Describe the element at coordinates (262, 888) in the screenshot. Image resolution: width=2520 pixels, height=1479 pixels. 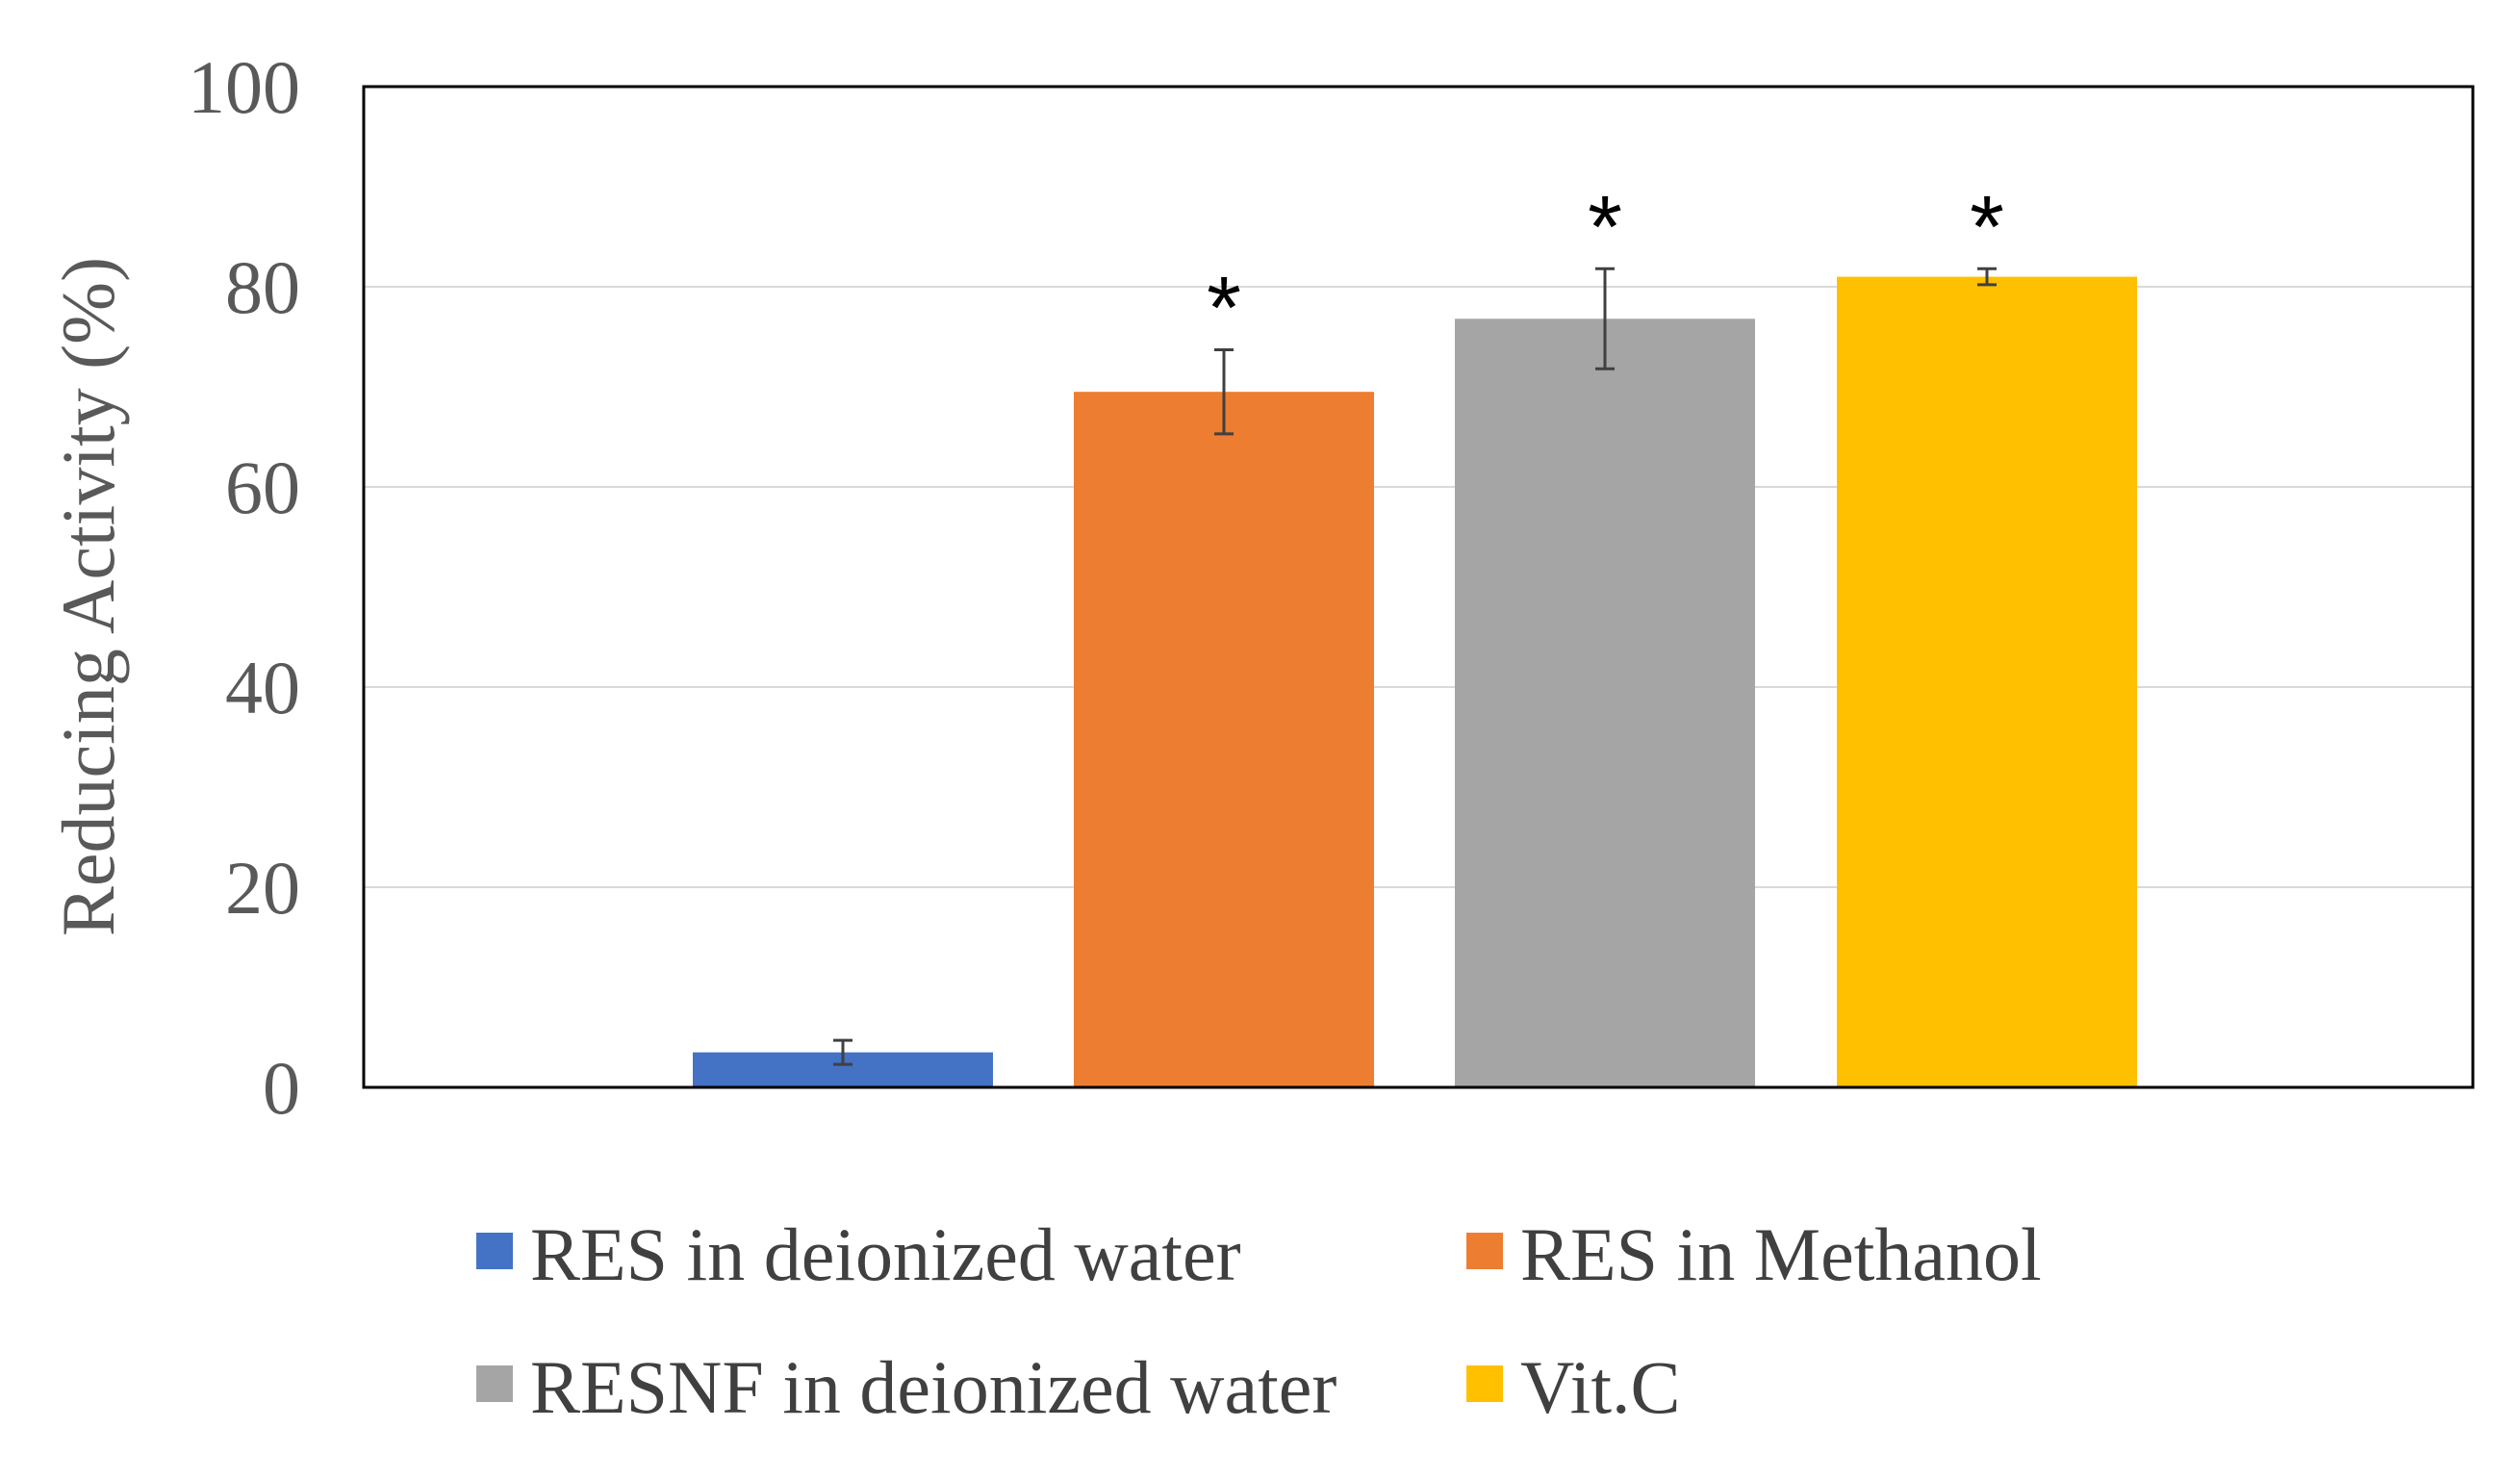
I see `y-tick-label: 20` at that location.